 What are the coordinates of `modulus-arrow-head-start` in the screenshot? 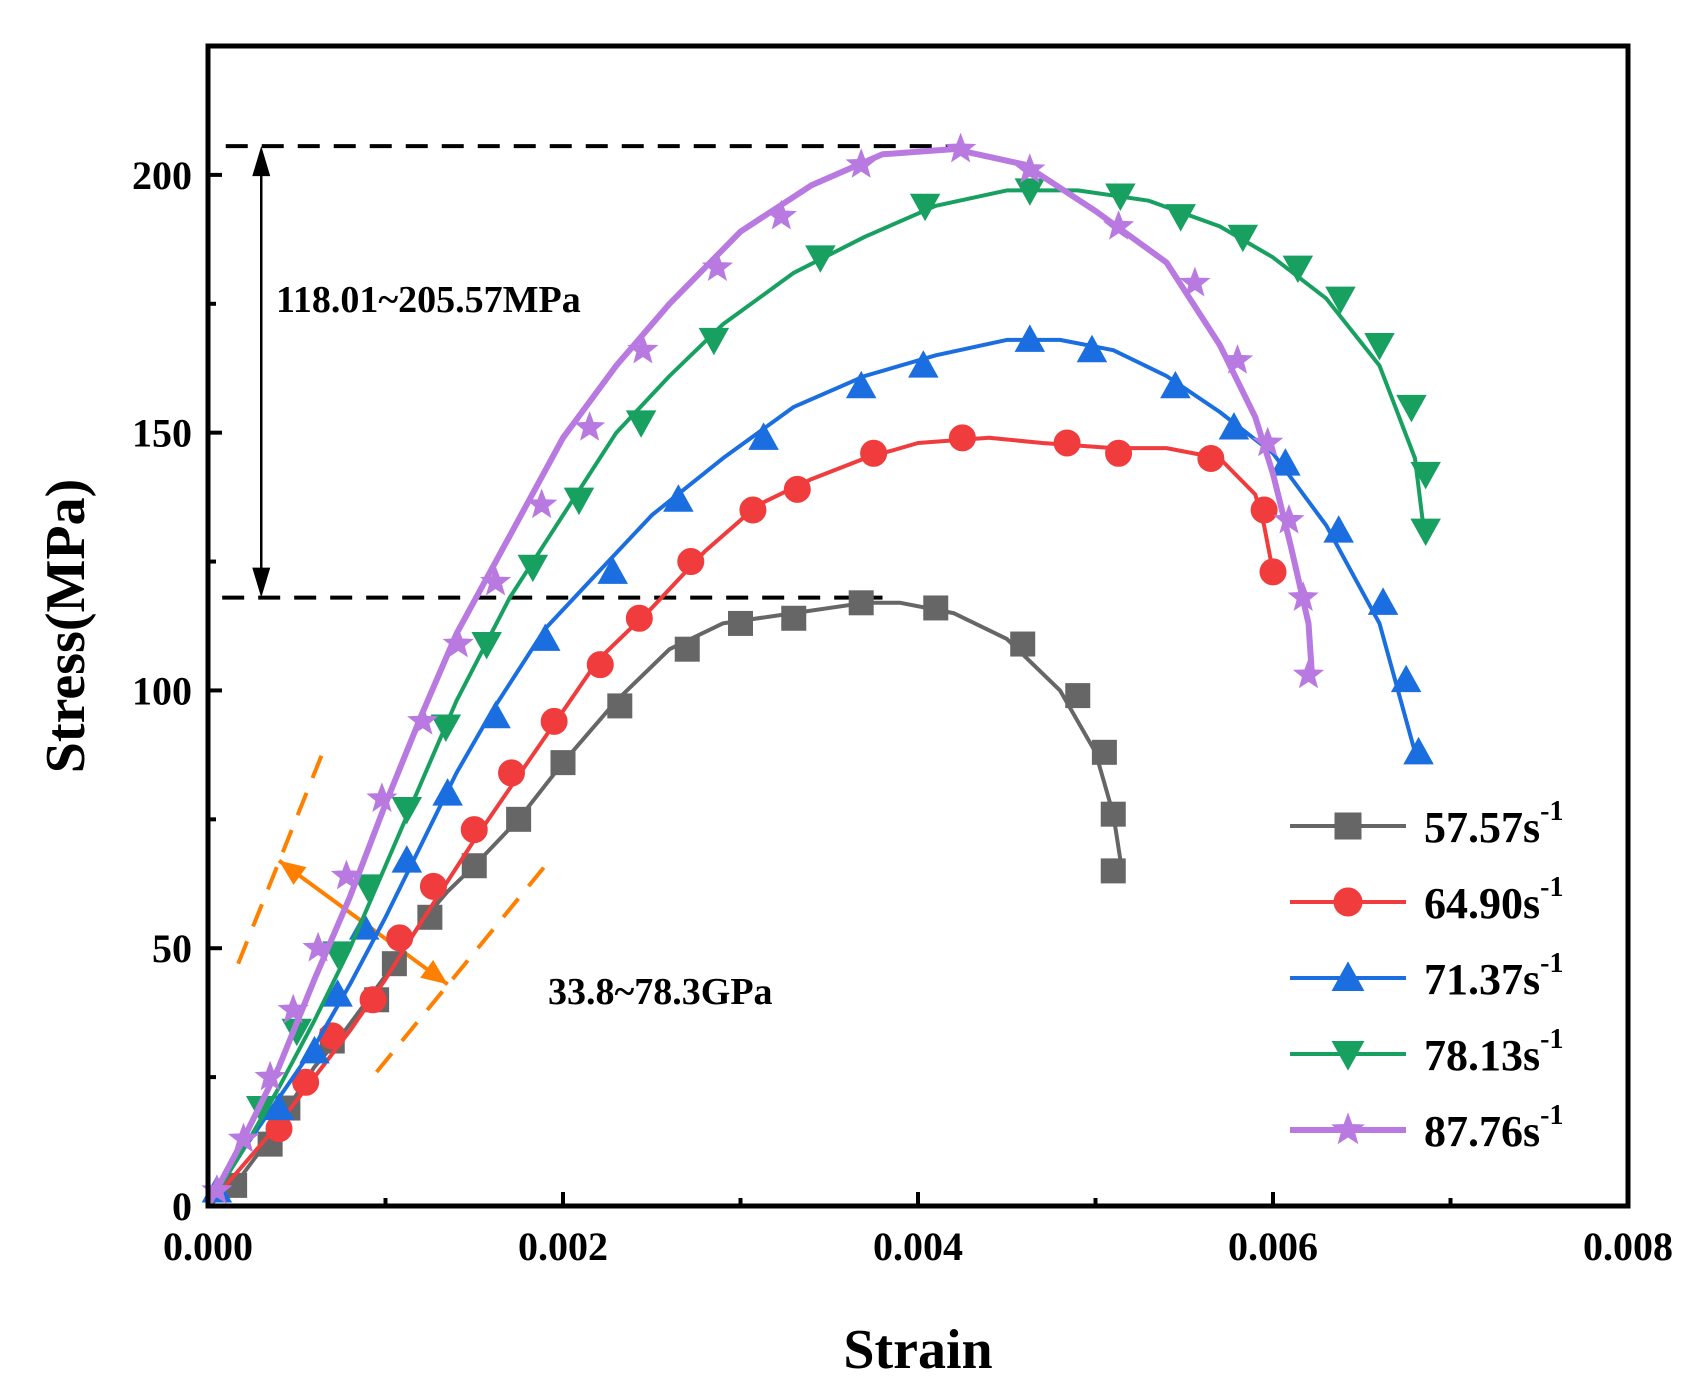 It's located at (293, 872).